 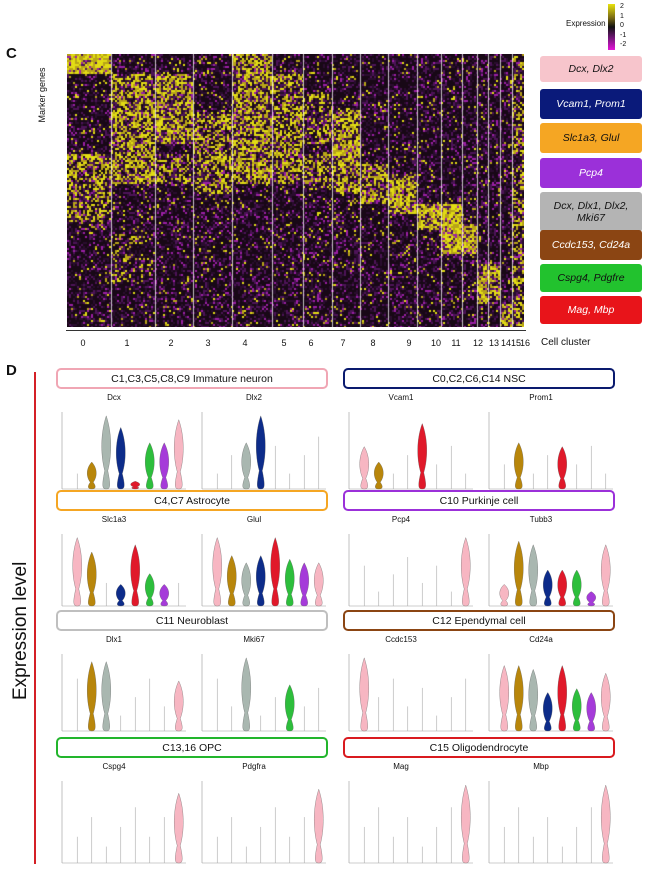 I want to click on marker-label: Vcam1, Prom1, so click(x=591, y=104).